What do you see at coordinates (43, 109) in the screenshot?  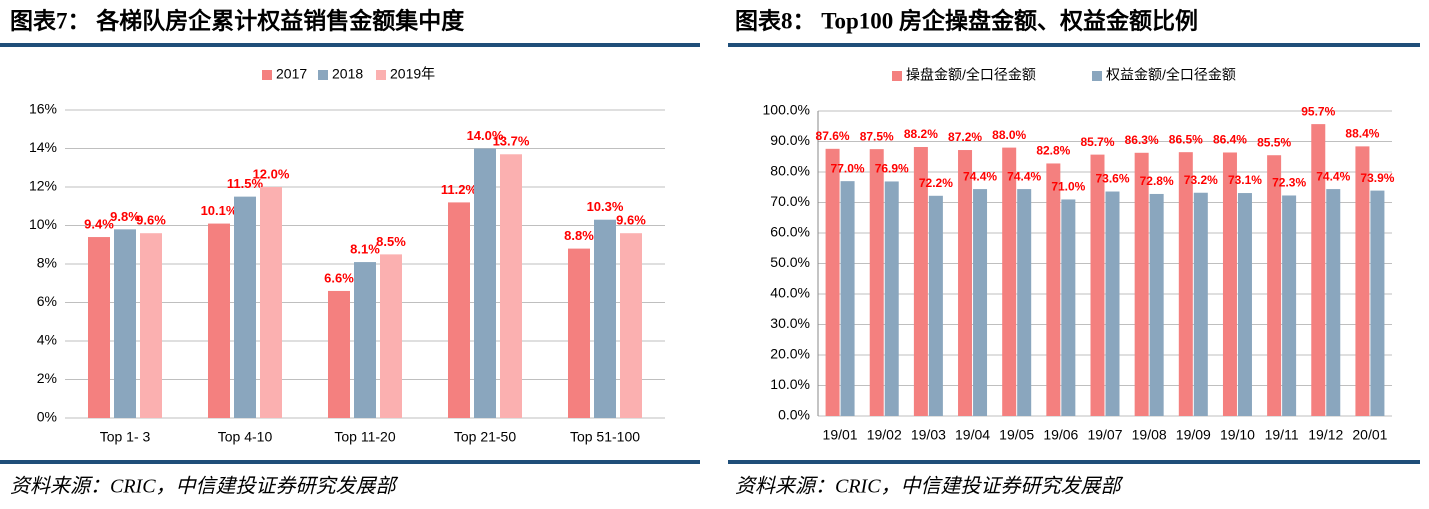 I see `y-tick-label: 16%` at bounding box center [43, 109].